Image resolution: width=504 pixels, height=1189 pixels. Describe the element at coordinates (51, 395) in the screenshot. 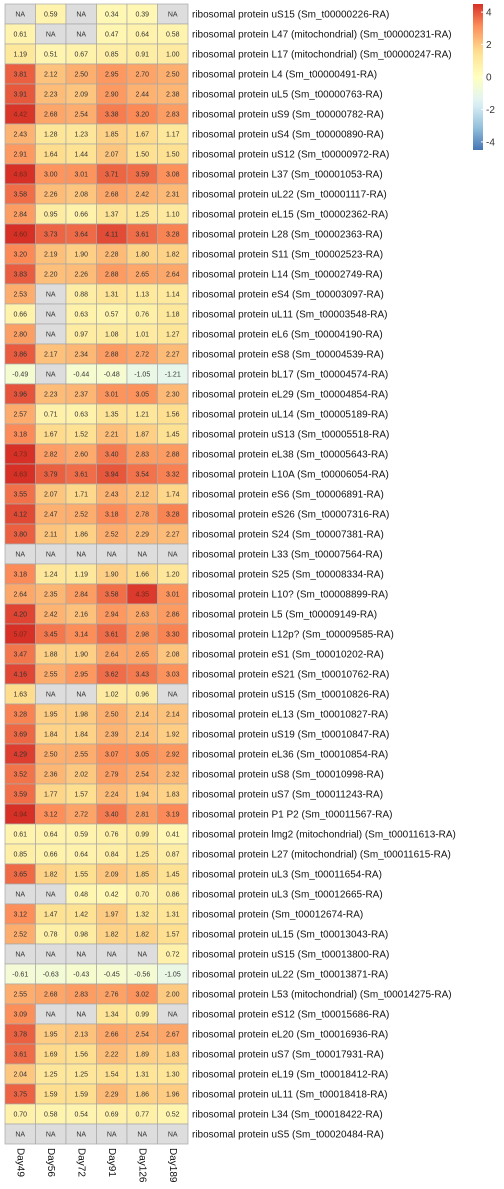

I see `cell-value-label: 2.23` at that location.